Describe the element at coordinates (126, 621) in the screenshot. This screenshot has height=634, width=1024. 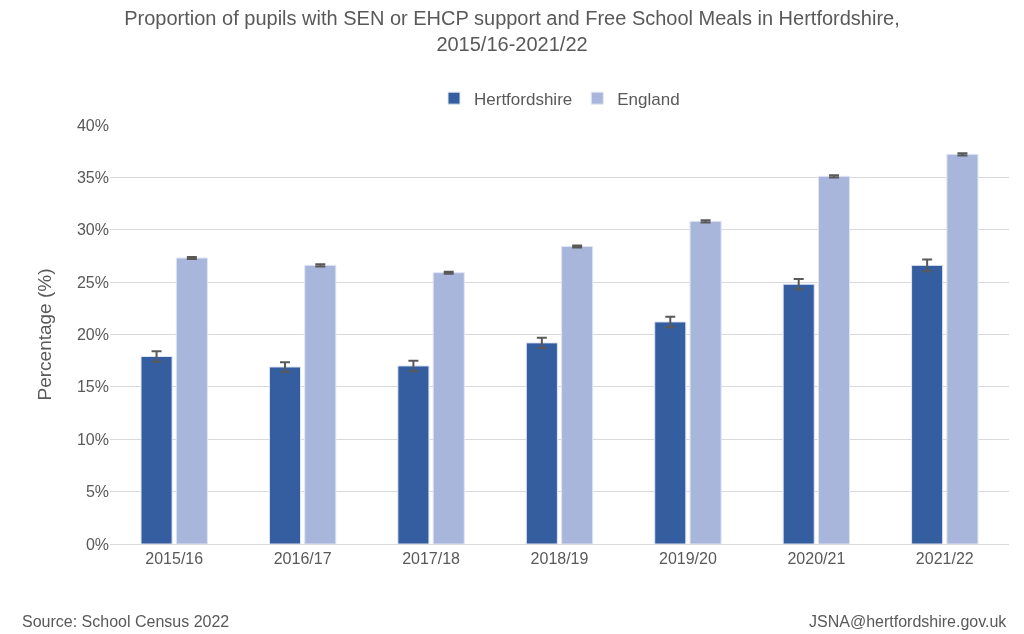
I see `source-note: Source: School Census 2022` at that location.